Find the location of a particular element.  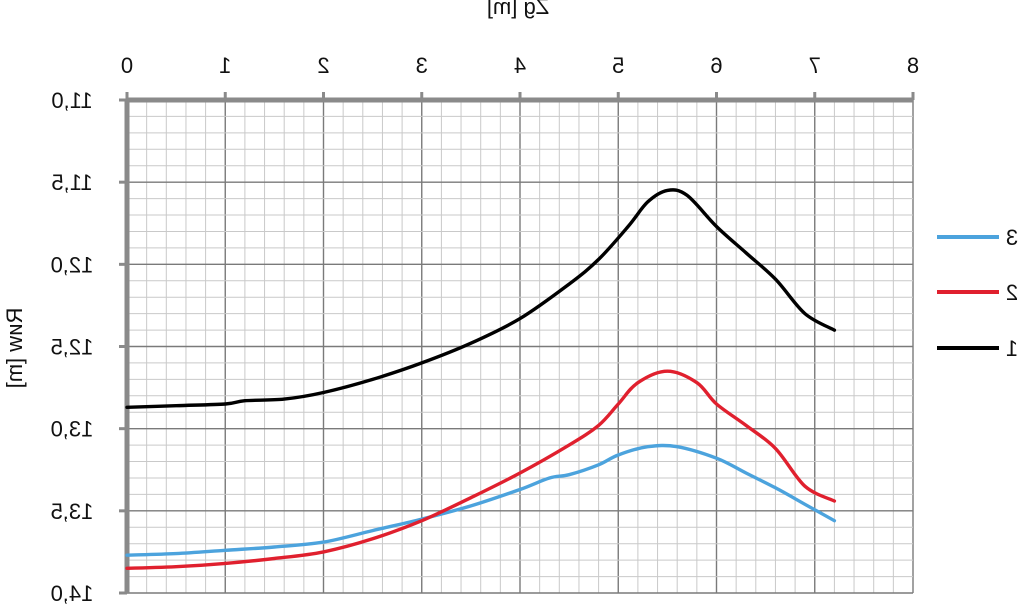

x-tick-label: 0 is located at coordinates (127, 65).